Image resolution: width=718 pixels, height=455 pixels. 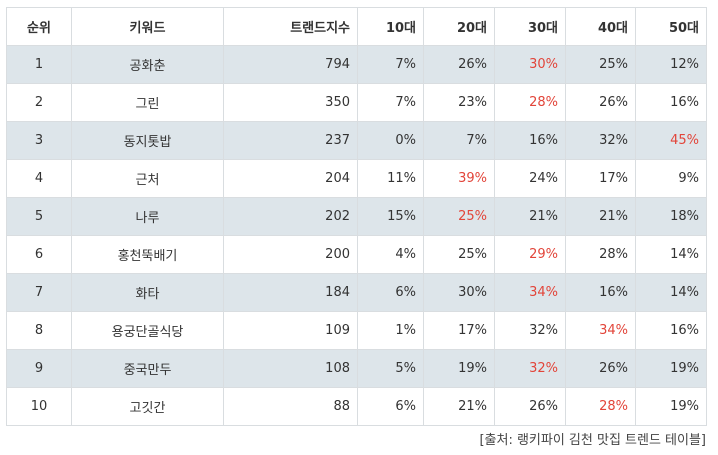 I want to click on cell-keyword: 근처, so click(x=147, y=178).